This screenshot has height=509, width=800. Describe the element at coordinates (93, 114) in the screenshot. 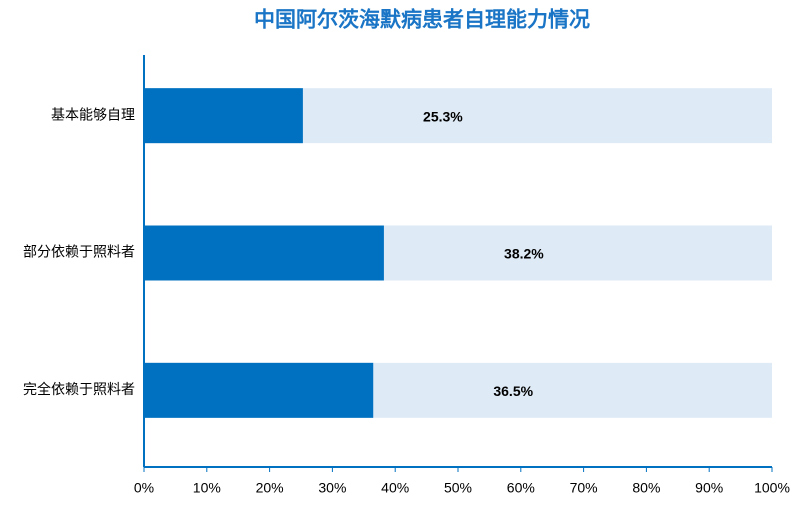

I see `category-label: 基本能够自理` at that location.